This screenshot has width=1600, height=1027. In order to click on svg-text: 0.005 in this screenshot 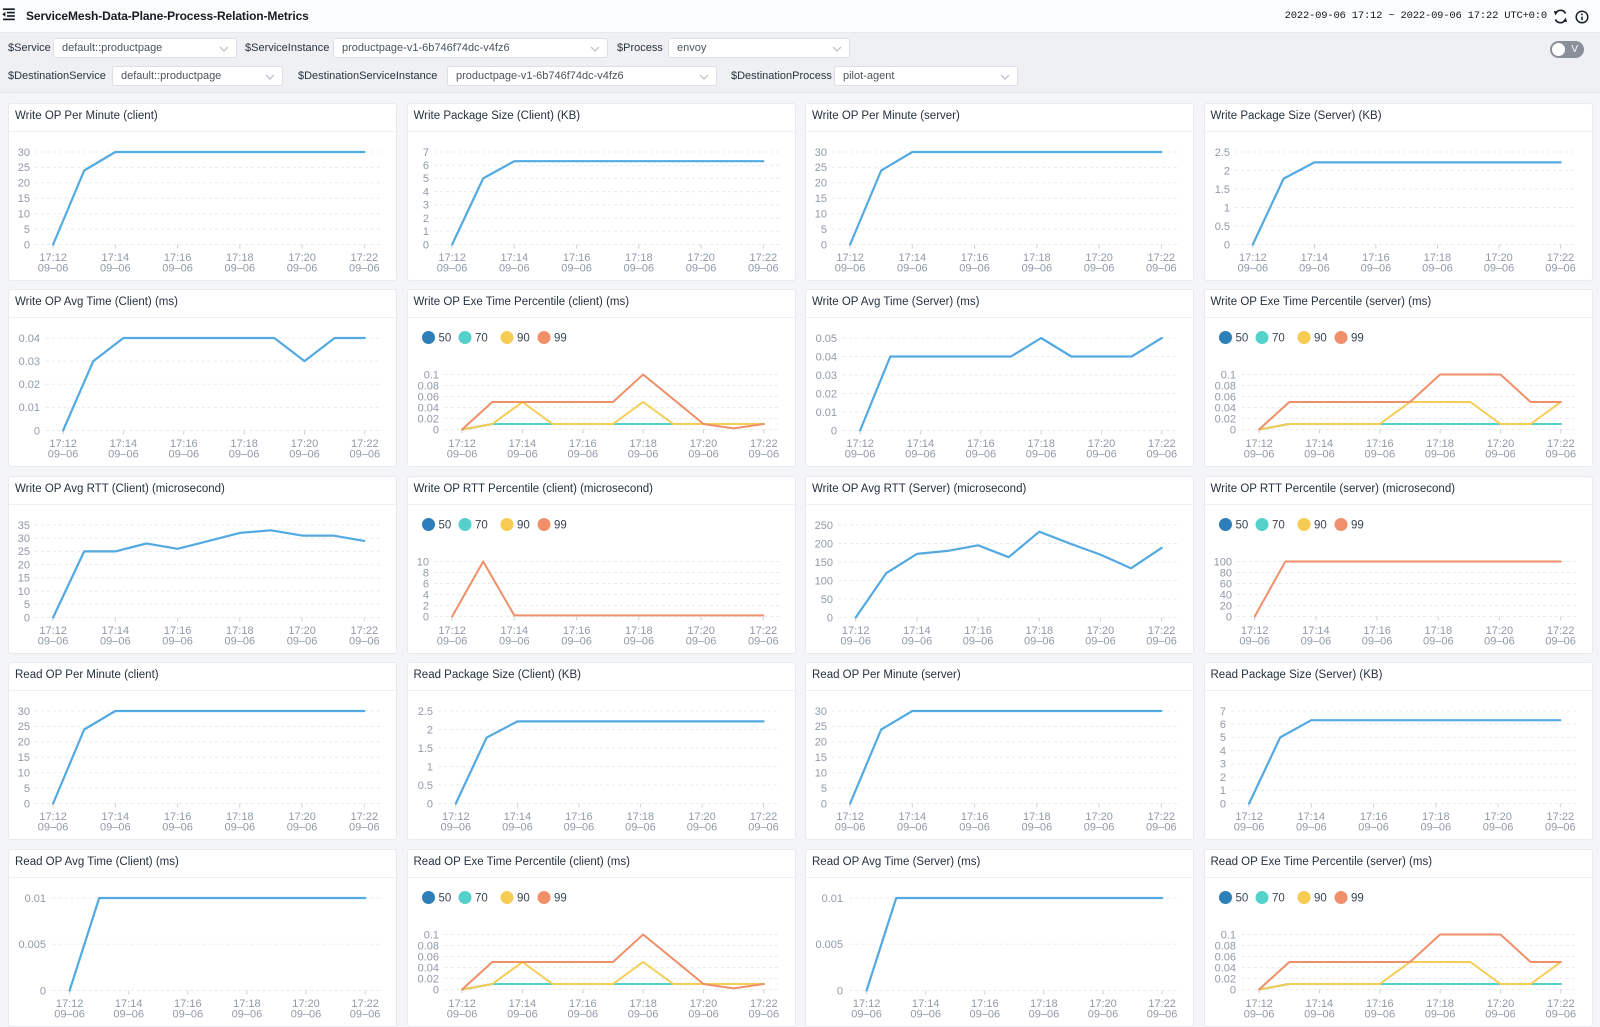, I will do `click(32, 945)`.